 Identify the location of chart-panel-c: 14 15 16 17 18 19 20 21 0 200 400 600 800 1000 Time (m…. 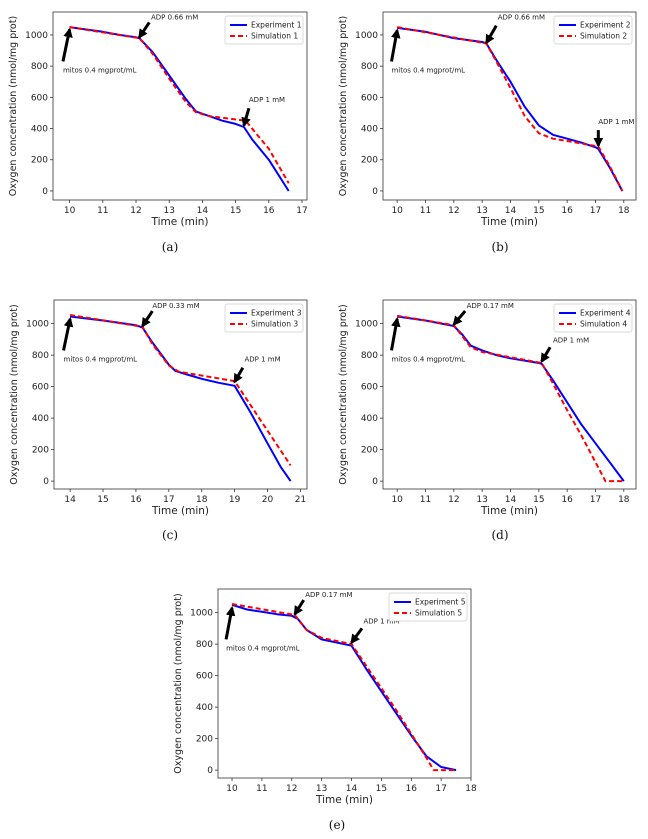
(158, 420).